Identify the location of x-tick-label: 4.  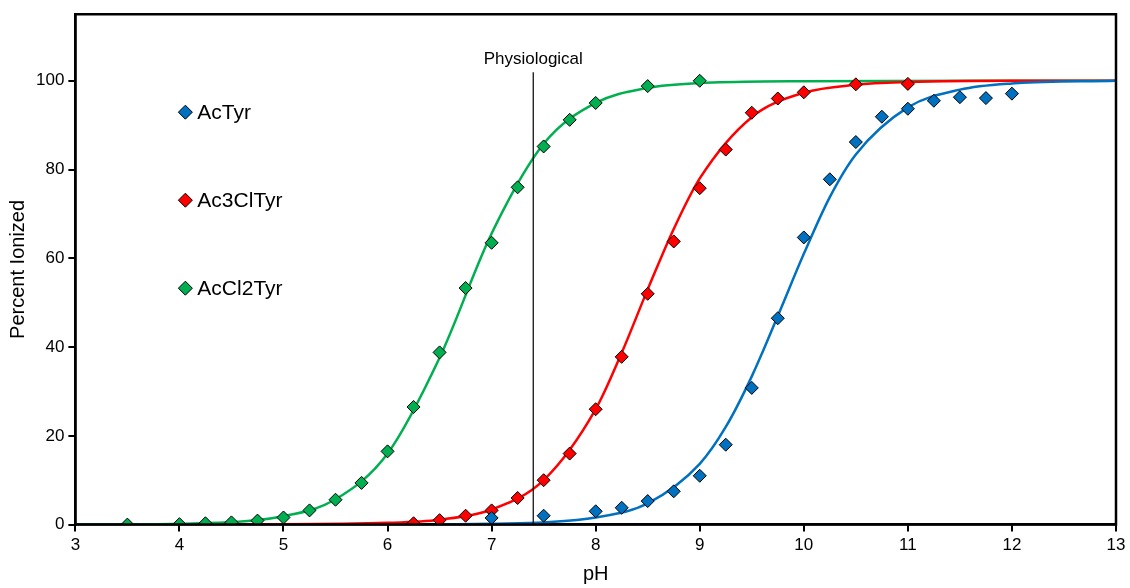
(179, 545).